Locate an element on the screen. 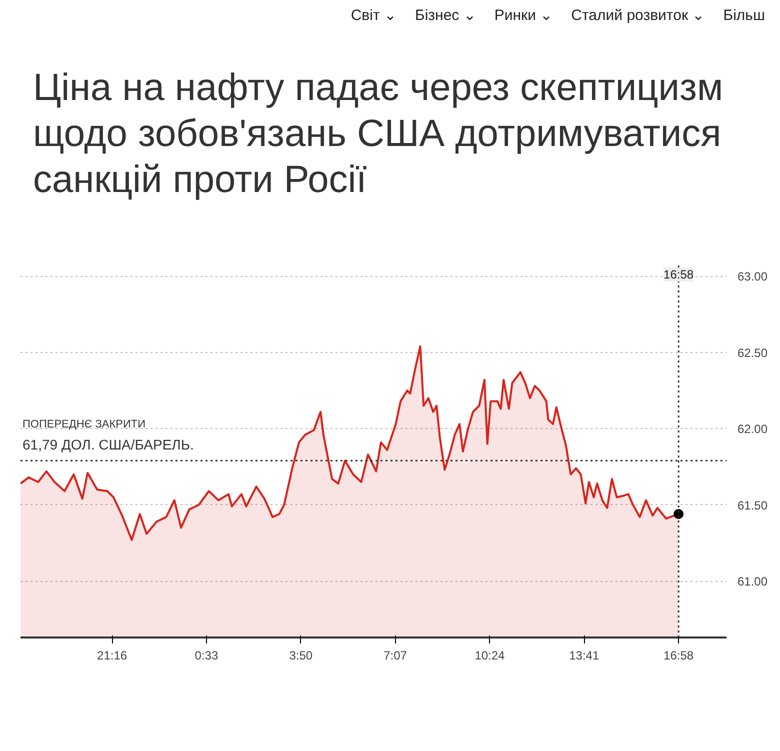  x-tick-label: 0:33 is located at coordinates (206, 655).